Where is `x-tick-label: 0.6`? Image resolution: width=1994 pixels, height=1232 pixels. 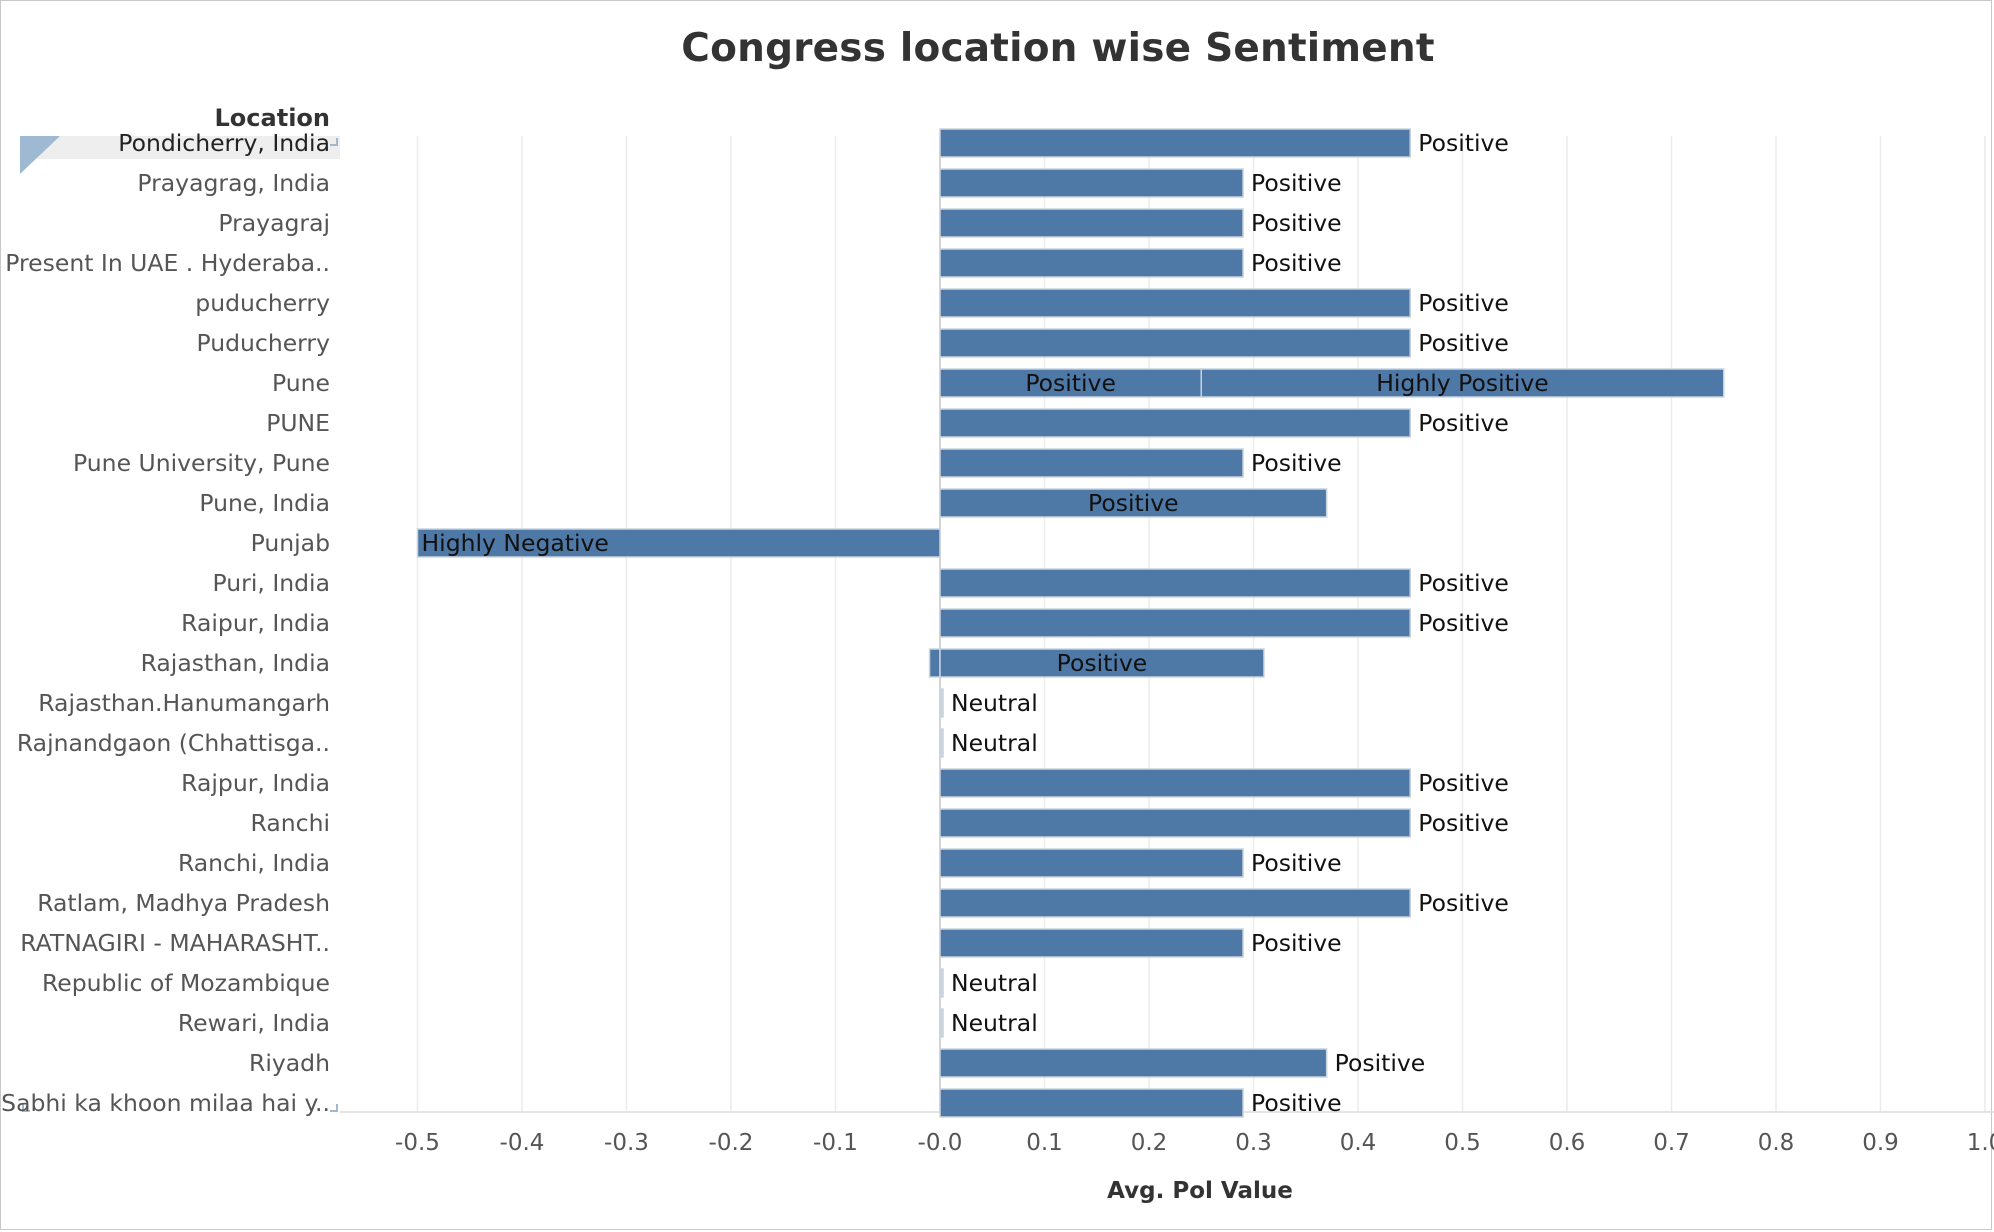
x-tick-label: 0.6 is located at coordinates (1567, 1143).